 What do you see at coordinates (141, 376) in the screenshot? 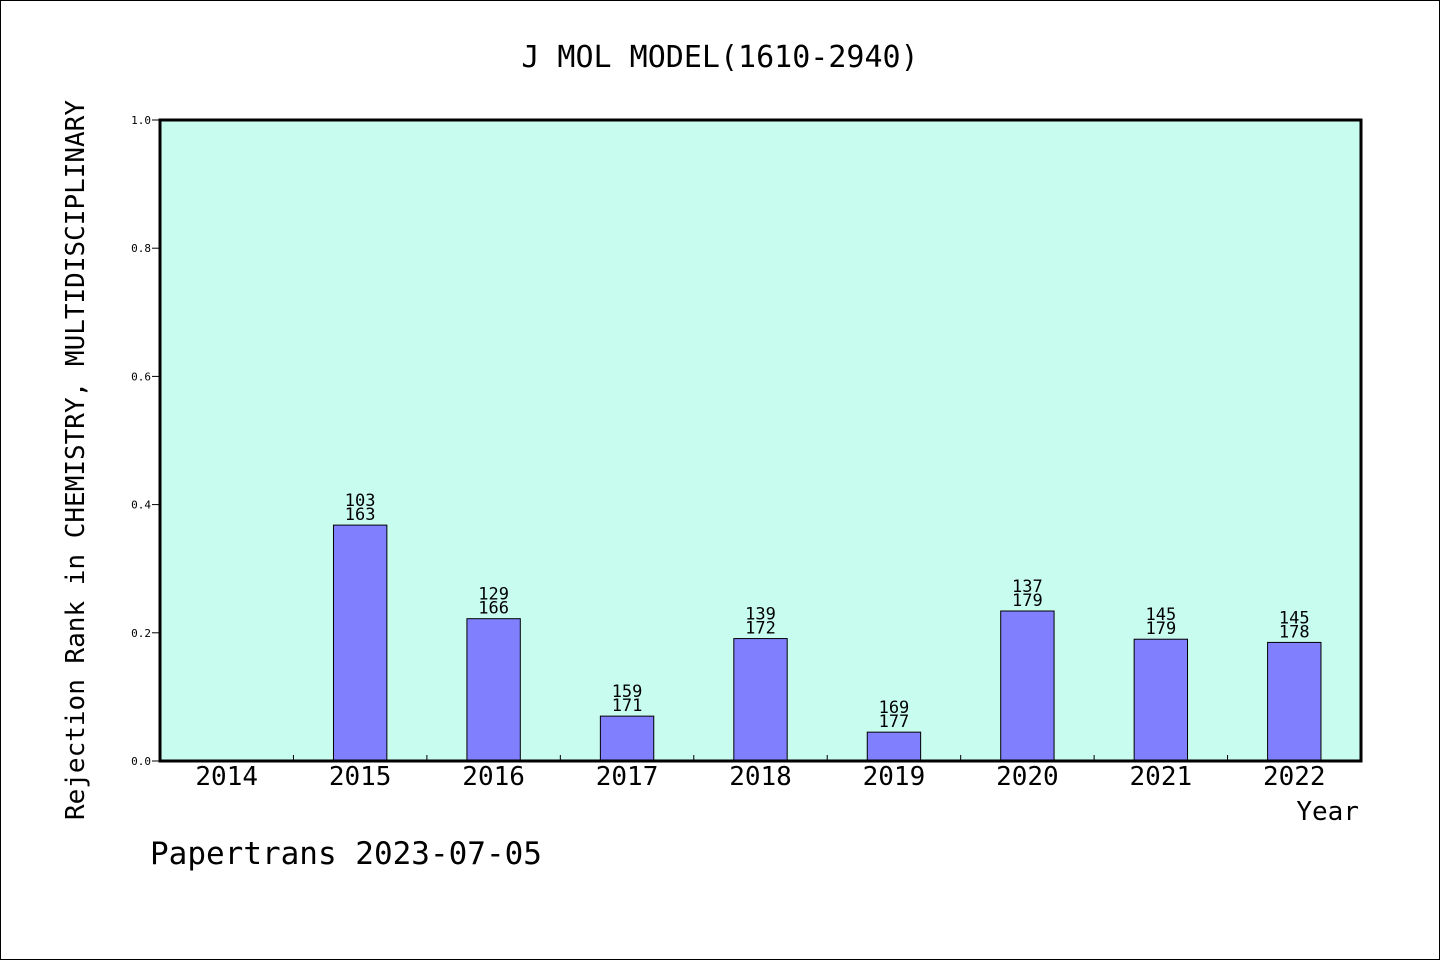
I see `y-tick-label-3: 0.6` at bounding box center [141, 376].